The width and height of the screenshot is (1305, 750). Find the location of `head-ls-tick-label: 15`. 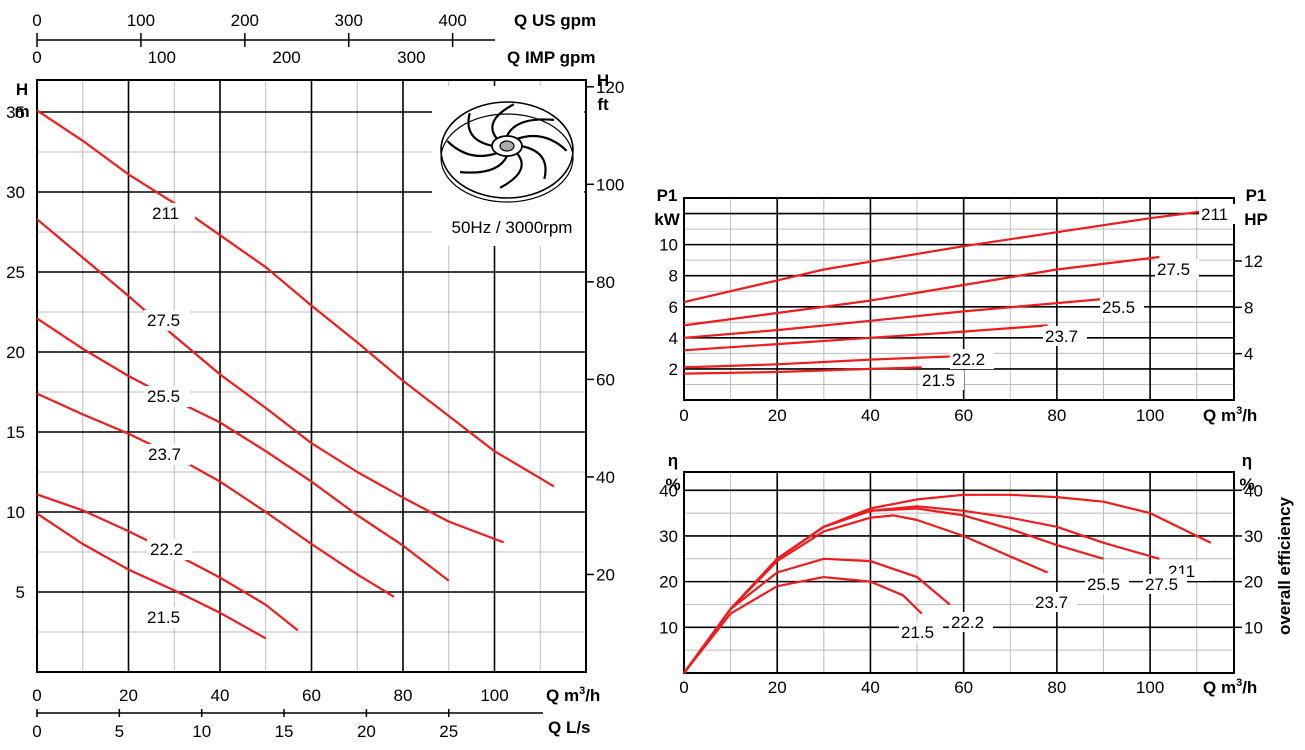

head-ls-tick-label: 15 is located at coordinates (284, 731).